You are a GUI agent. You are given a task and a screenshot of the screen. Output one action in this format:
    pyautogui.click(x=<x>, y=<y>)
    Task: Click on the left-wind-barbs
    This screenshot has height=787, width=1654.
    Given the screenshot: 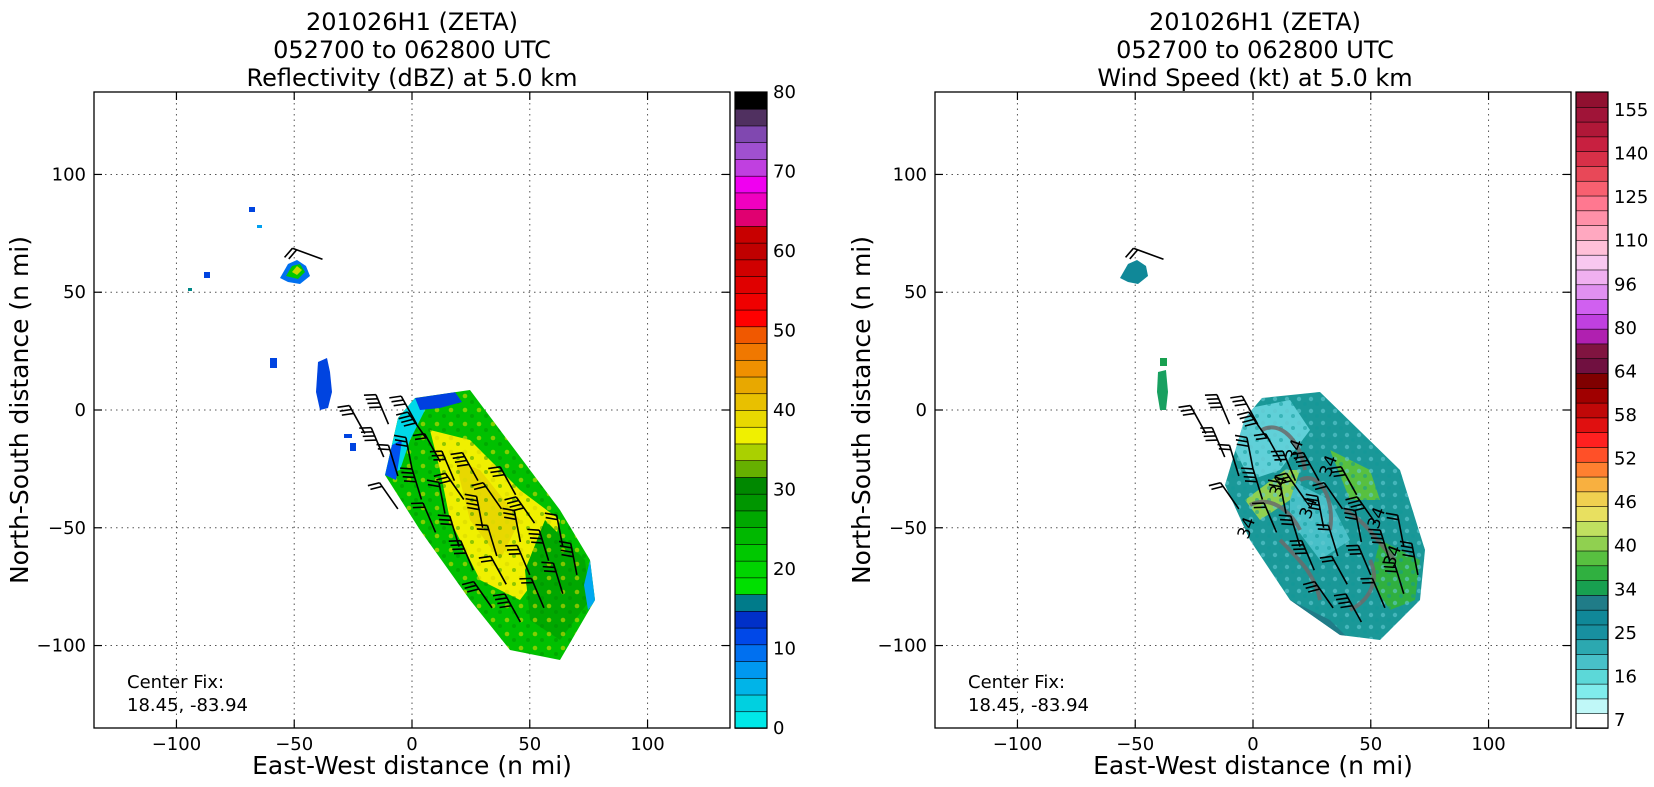 What is the action you would take?
    pyautogui.click(x=430, y=435)
    